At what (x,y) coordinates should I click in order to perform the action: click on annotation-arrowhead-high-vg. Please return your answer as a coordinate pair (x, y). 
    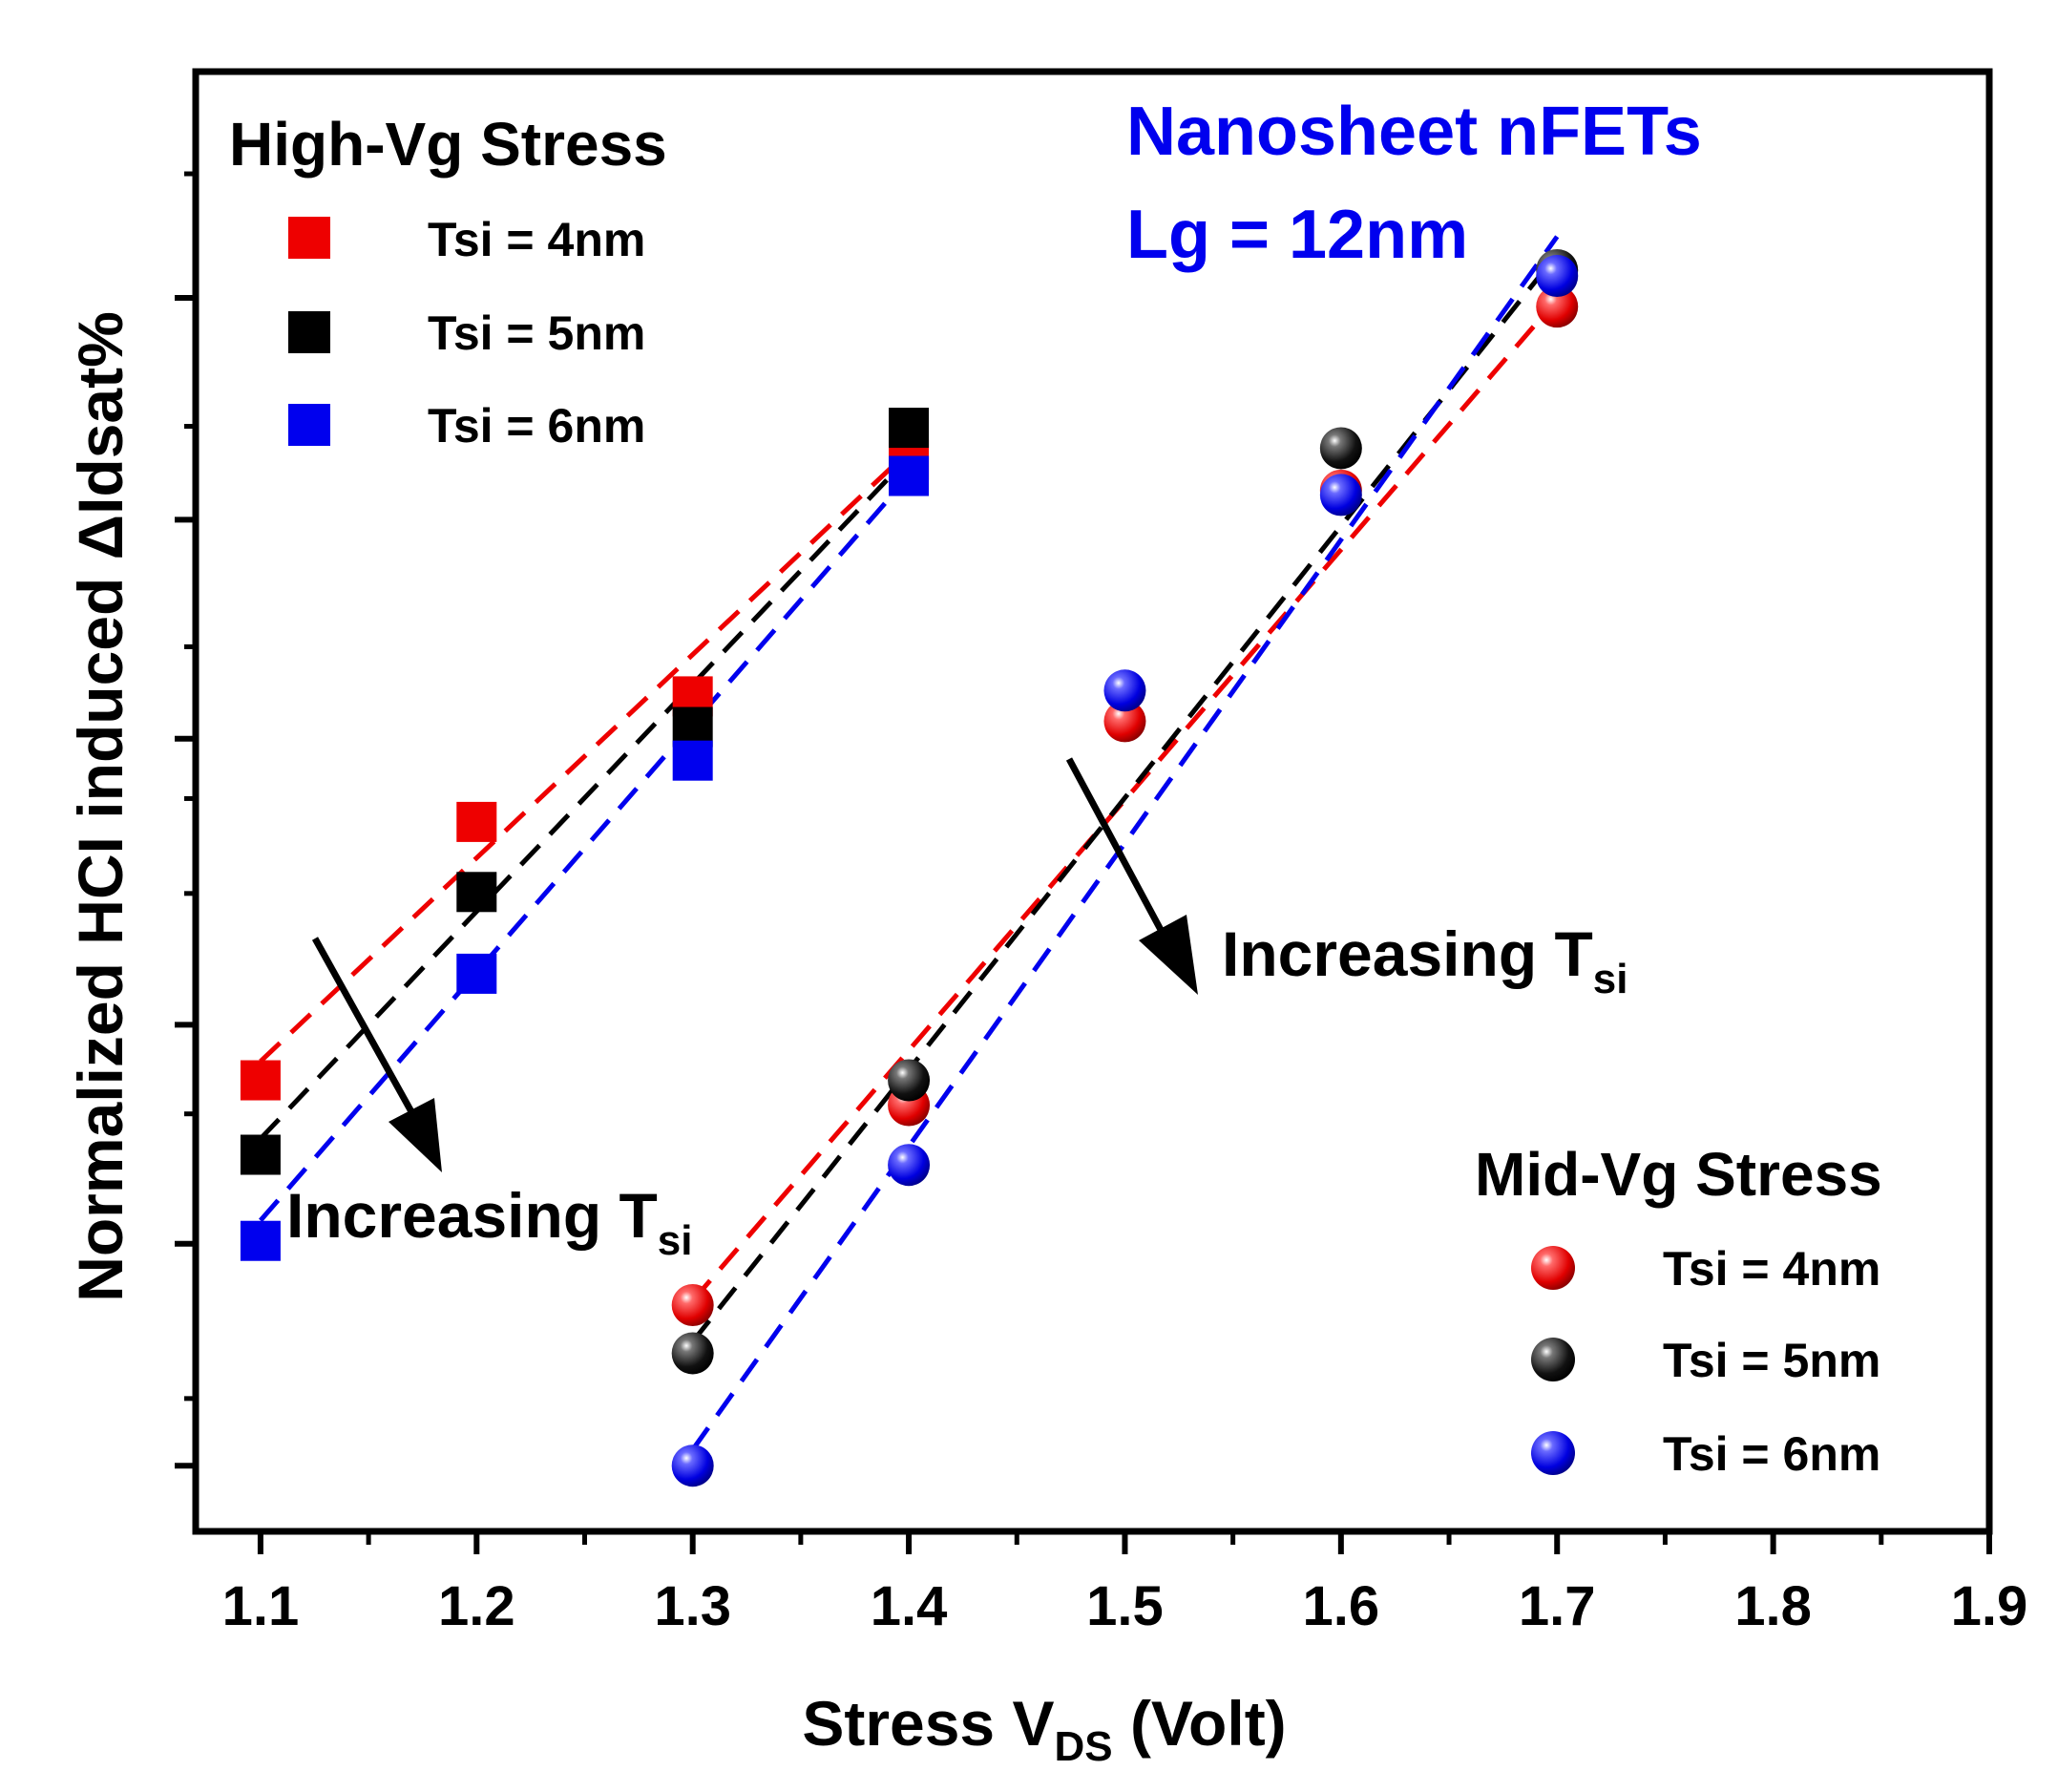
    Looking at the image, I should click on (415, 1135).